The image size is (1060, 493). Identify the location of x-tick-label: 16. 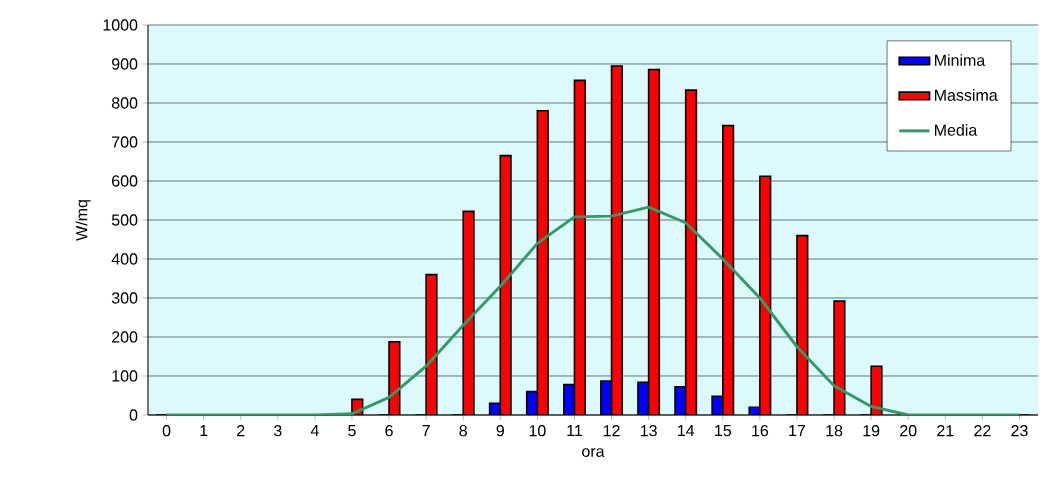
(760, 431).